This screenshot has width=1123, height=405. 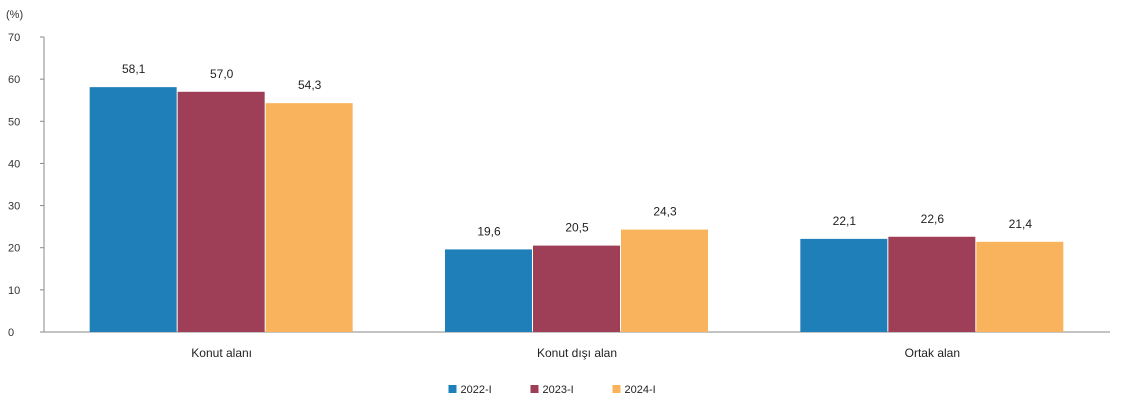 What do you see at coordinates (14, 38) in the screenshot?
I see `y-tick-label: 70` at bounding box center [14, 38].